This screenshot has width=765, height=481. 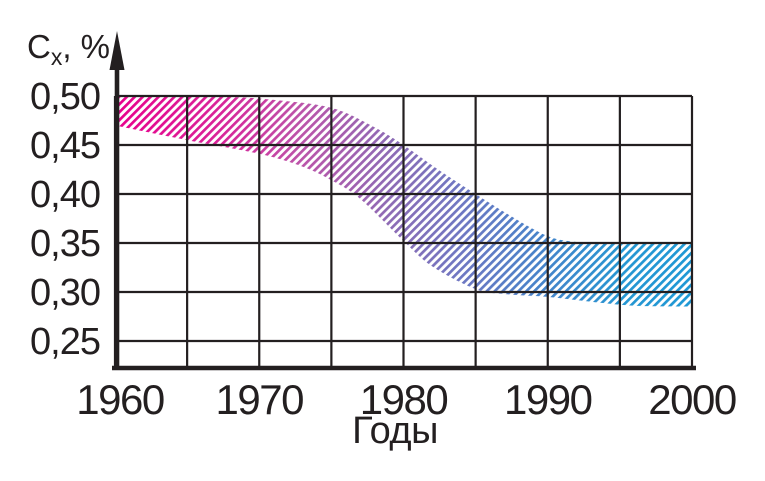 What do you see at coordinates (65, 97) in the screenshot?
I see `y-tick-label: 0,50` at bounding box center [65, 97].